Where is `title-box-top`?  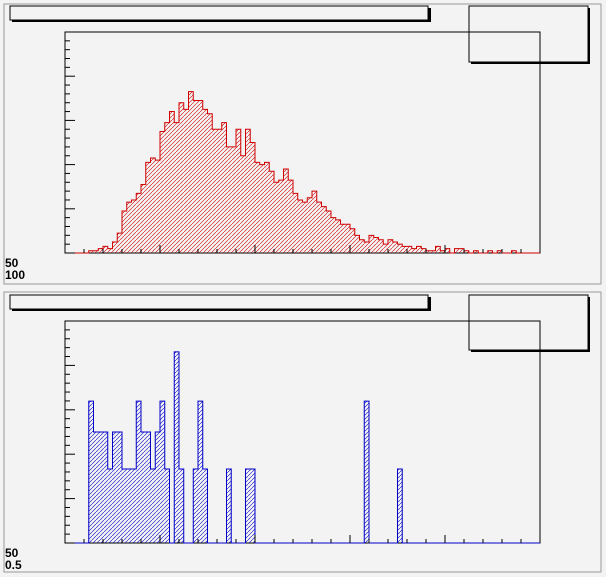
title-box-top is located at coordinates (219, 13).